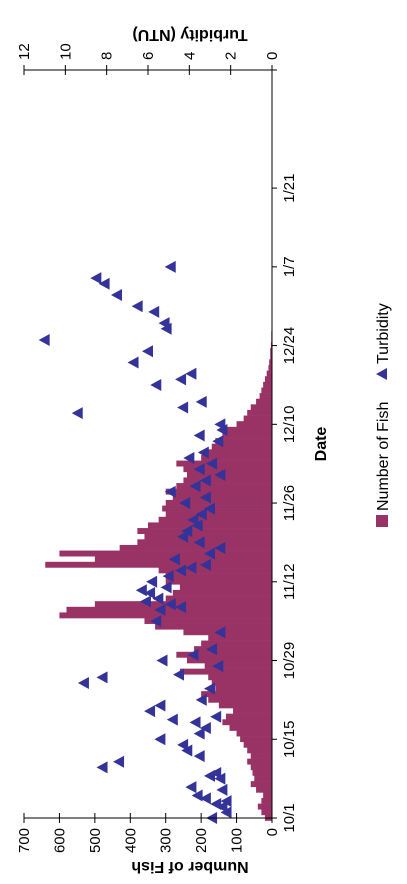 This screenshot has width=407, height=884. Describe the element at coordinates (382, 521) in the screenshot. I see `legend-fish-swatch` at that location.